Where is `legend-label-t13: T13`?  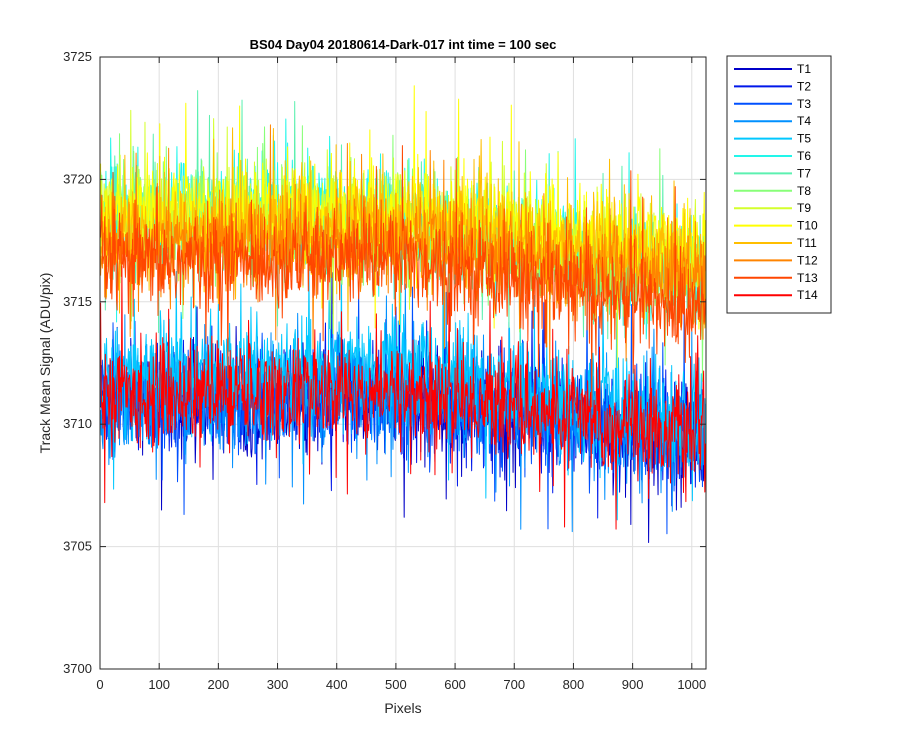
legend-label-t13: T13 is located at coordinates (807, 278).